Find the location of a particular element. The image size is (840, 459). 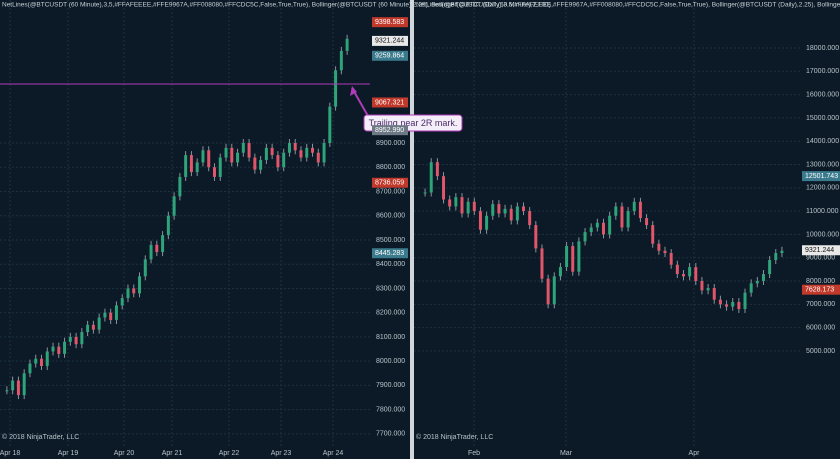

price-marker-label: 9067.321 is located at coordinates (389, 102).